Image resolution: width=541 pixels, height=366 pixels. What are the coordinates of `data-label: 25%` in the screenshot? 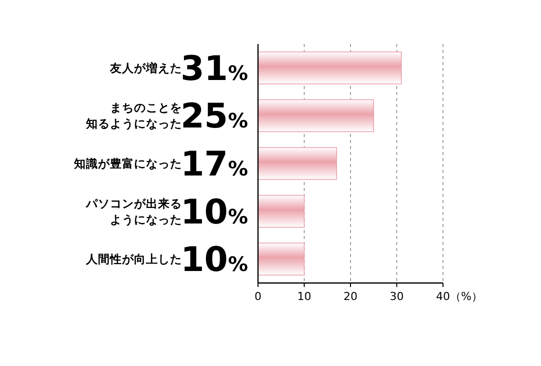 It's located at (214, 116).